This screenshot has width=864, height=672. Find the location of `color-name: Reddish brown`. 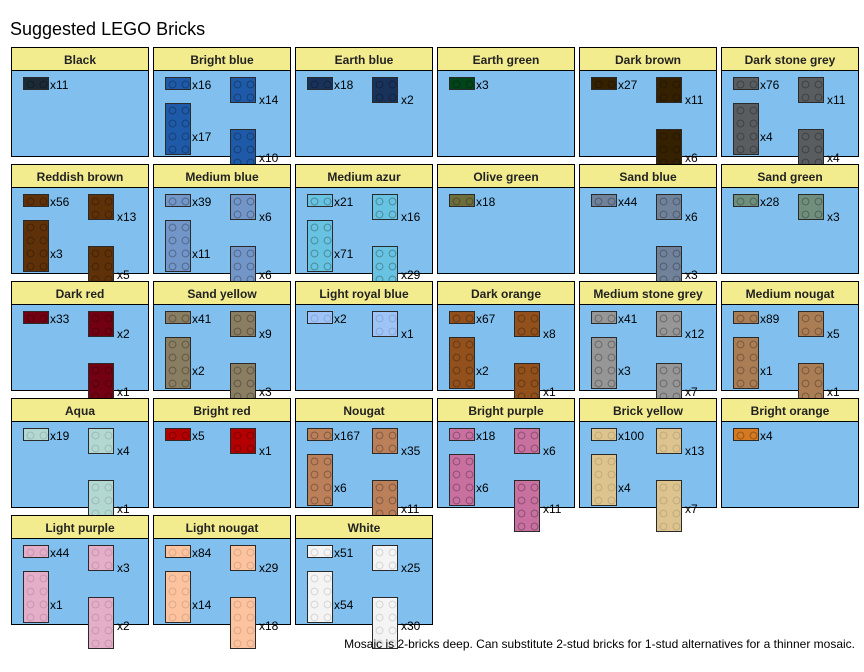

color-name: Reddish brown is located at coordinates (80, 176).